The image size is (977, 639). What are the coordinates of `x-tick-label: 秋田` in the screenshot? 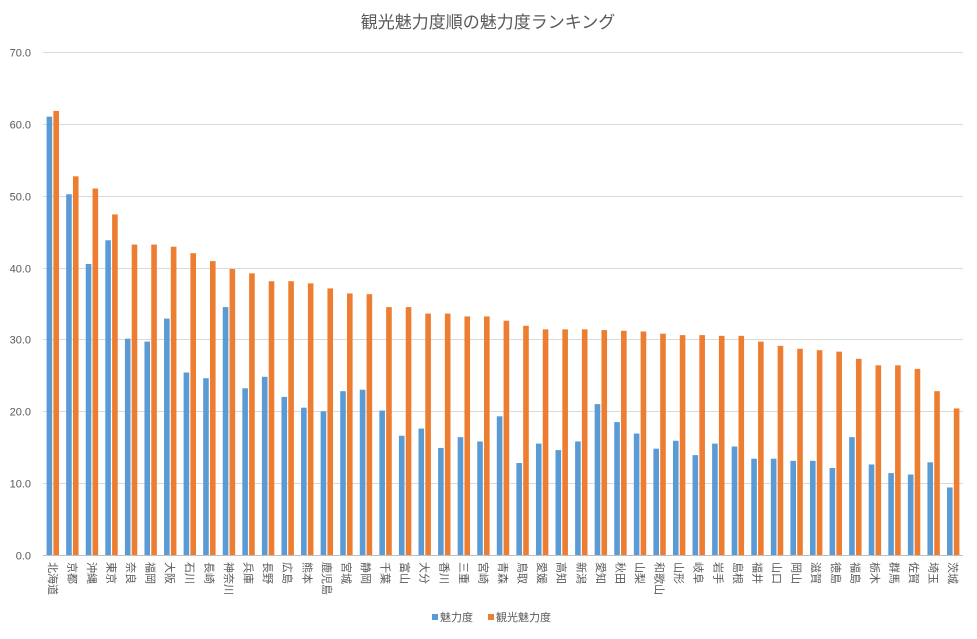 It's located at (620, 573).